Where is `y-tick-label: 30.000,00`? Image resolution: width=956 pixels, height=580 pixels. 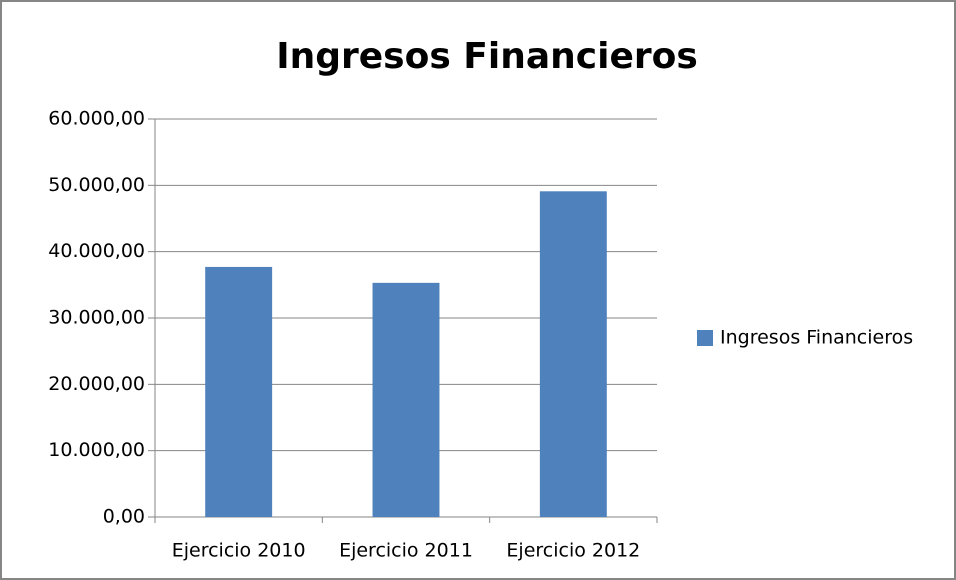
y-tick-label: 30.000,00 is located at coordinates (96, 318).